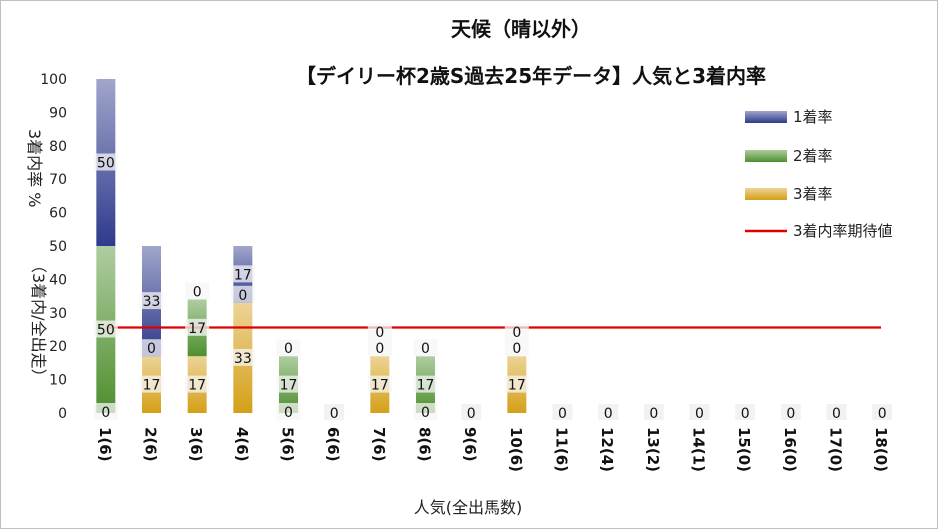 The height and width of the screenshot is (529, 938). I want to click on y-axis-label-main-group: 3着内率 %, so click(34, 168).